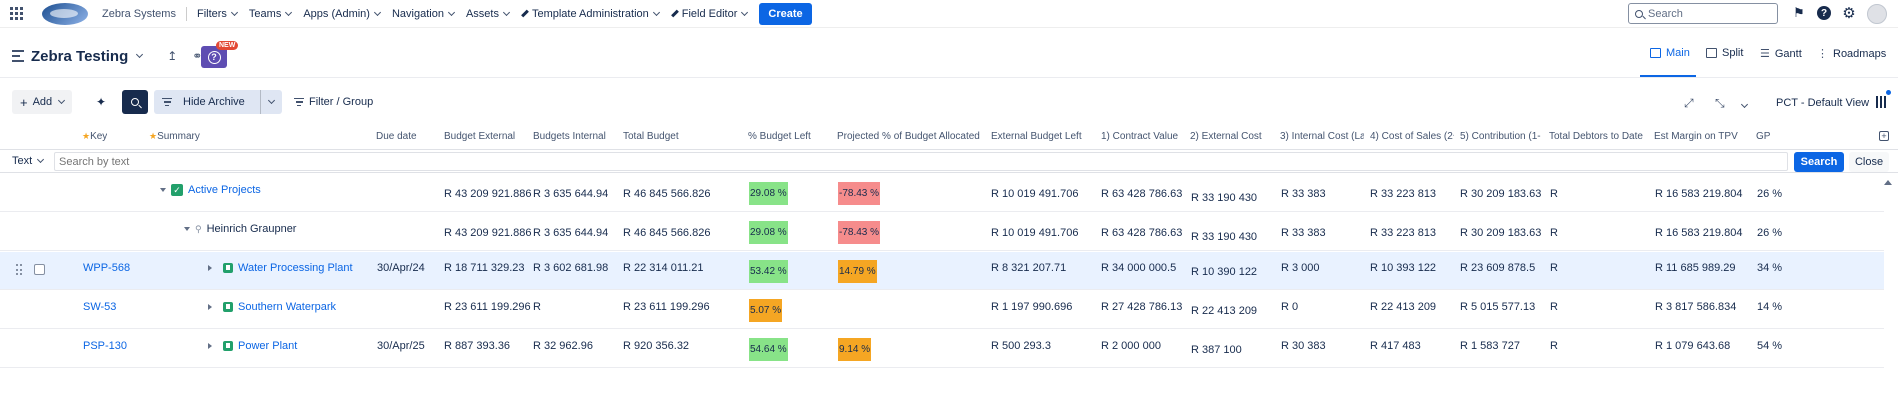 Image resolution: width=1898 pixels, height=413 pixels. What do you see at coordinates (333, 102) in the screenshot?
I see `filter-group-button: Filter / Group` at bounding box center [333, 102].